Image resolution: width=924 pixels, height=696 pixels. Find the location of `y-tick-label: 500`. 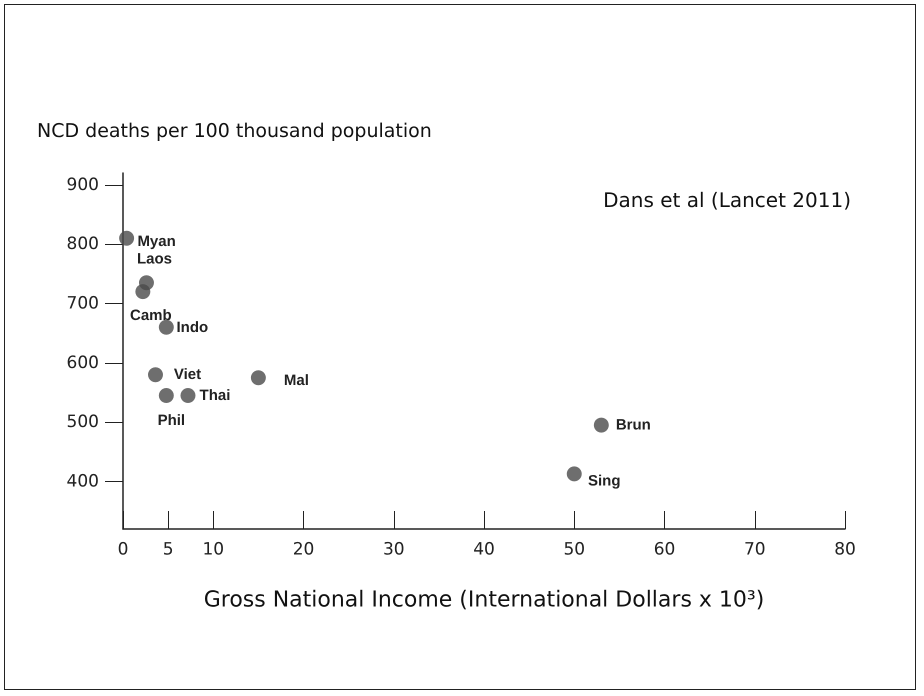

y-tick-label: 500 is located at coordinates (82, 422).